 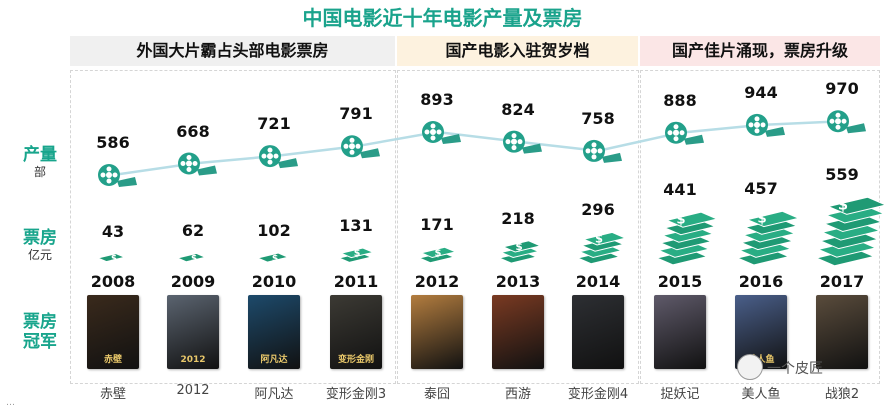 I want to click on output-value-label: 888, so click(x=680, y=100).